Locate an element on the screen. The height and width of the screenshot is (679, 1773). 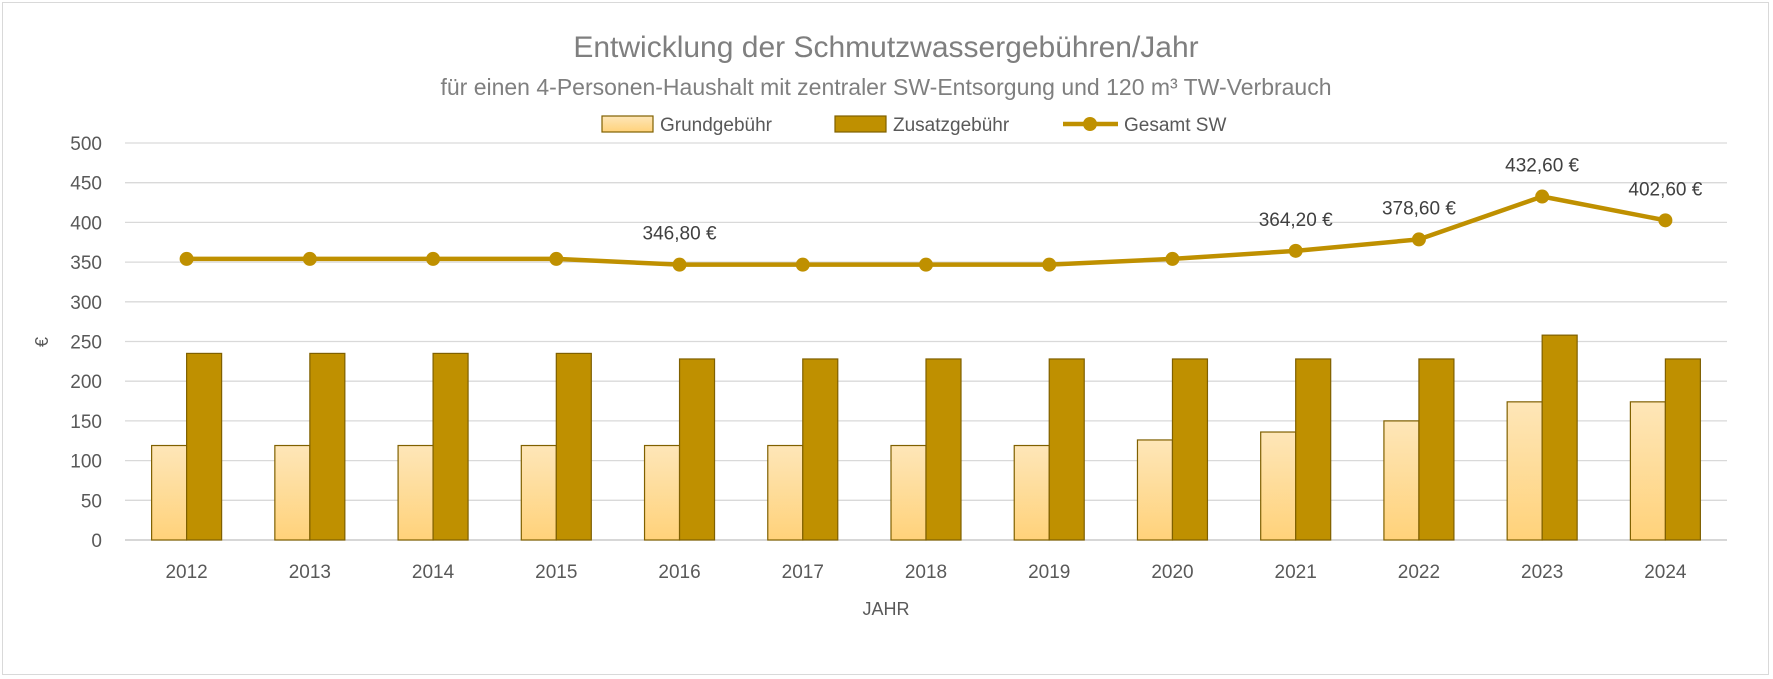
data-label: 378,60 € is located at coordinates (1419, 208).